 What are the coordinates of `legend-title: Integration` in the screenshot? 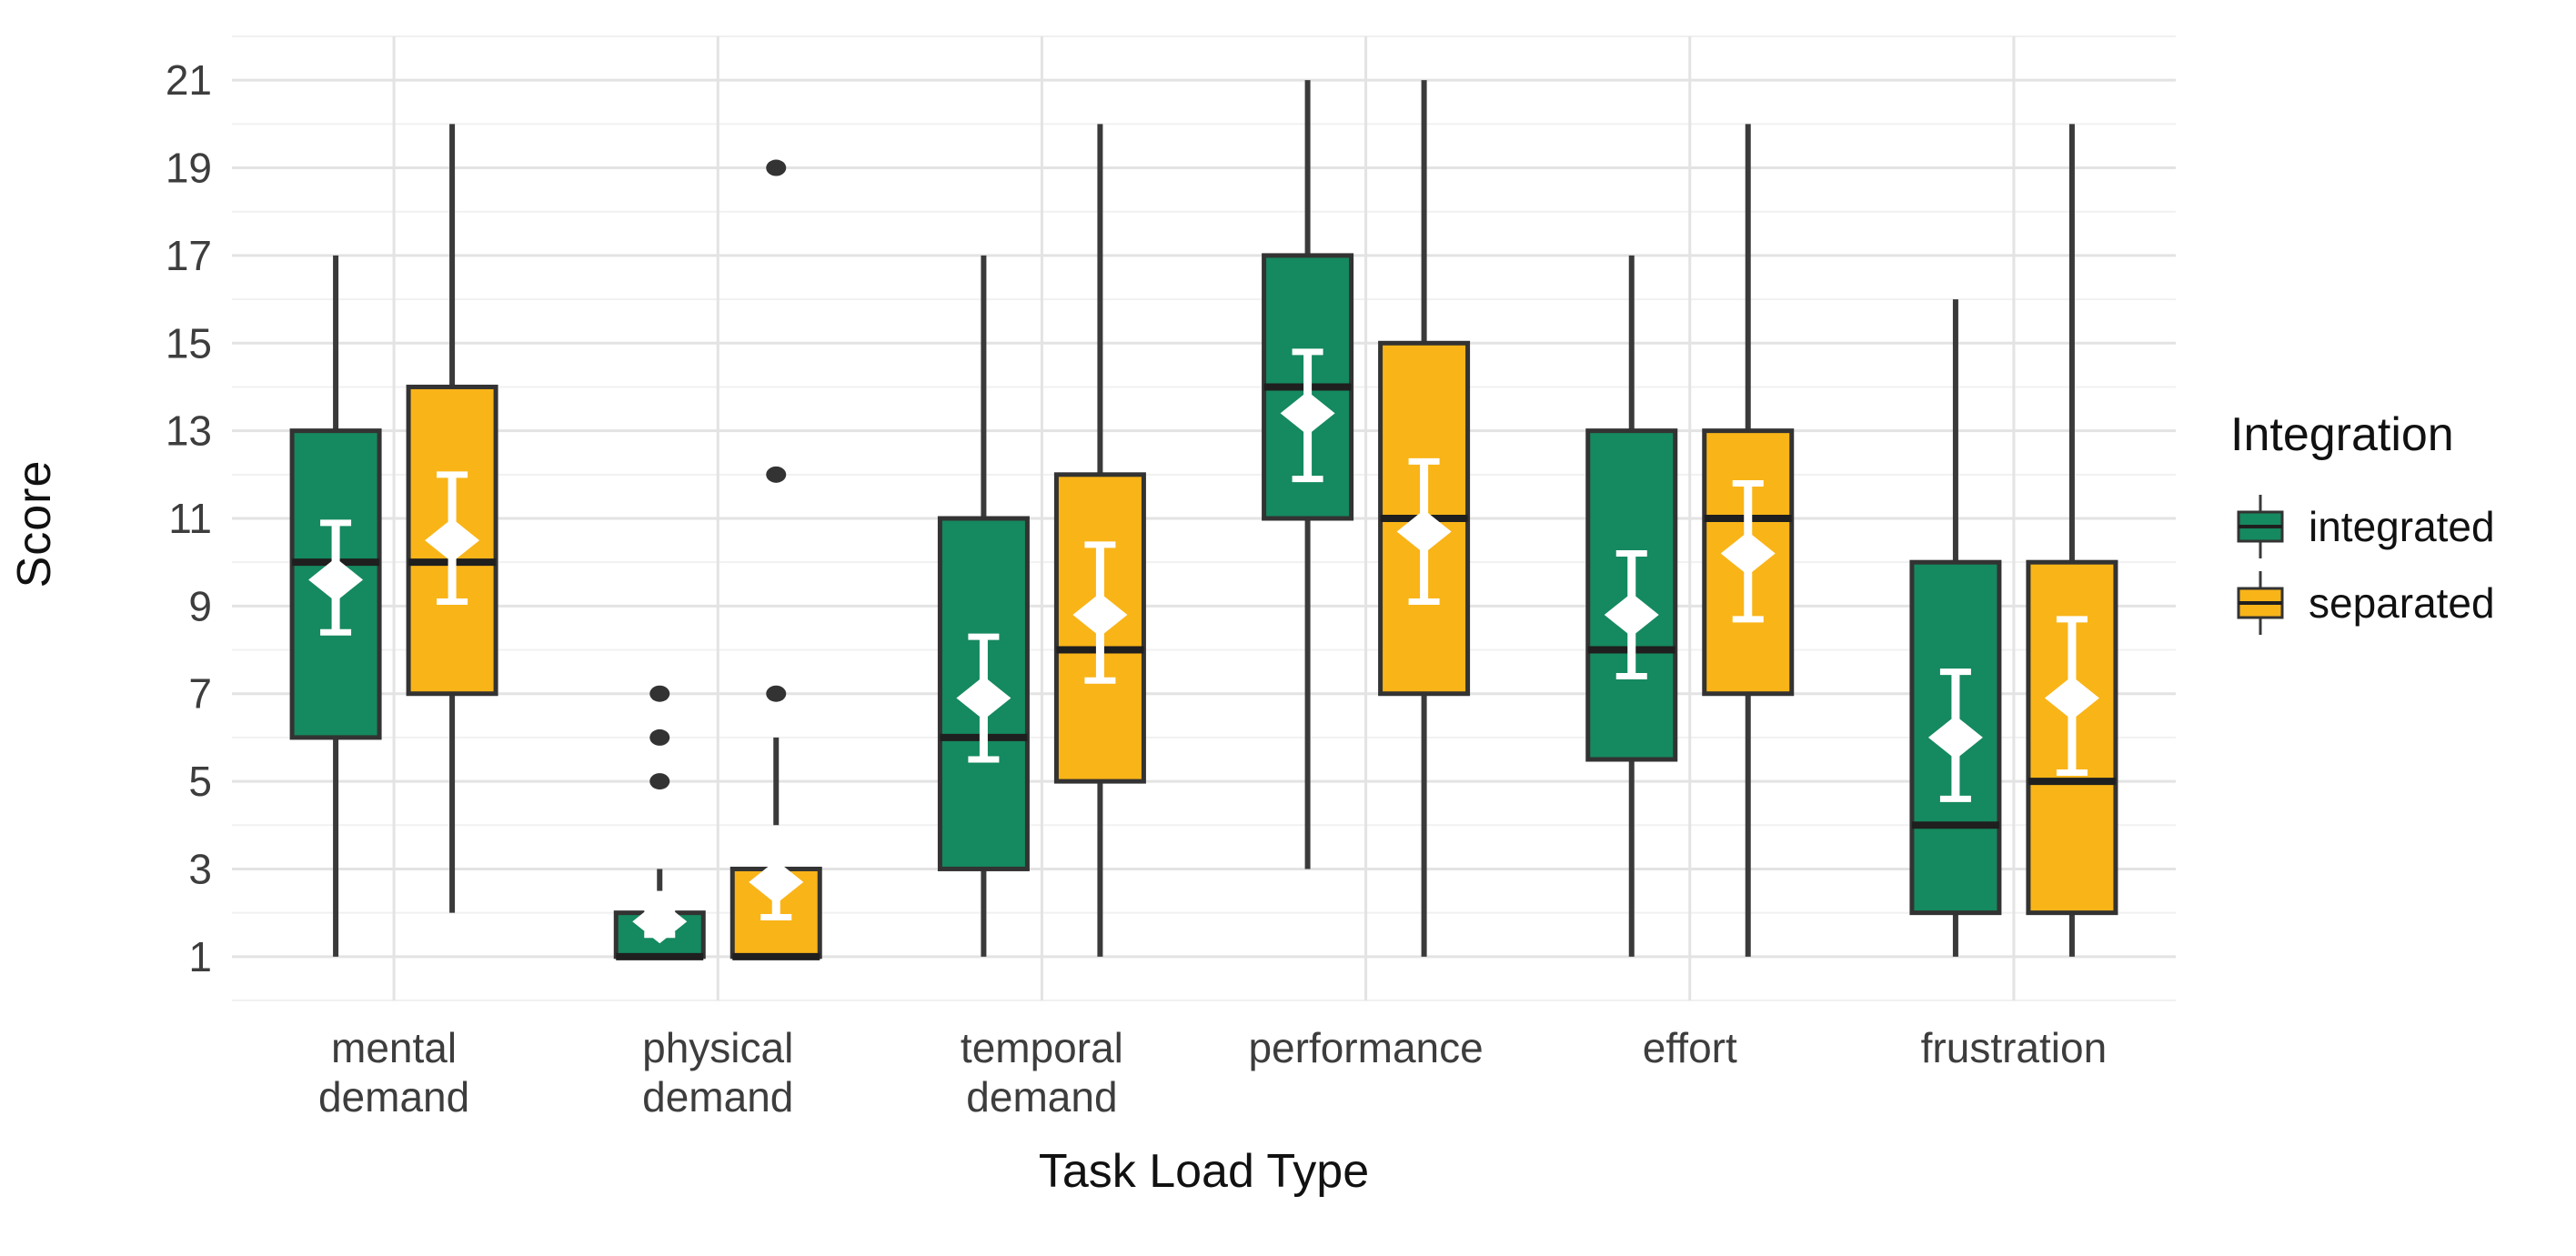 It's located at (2342, 434).